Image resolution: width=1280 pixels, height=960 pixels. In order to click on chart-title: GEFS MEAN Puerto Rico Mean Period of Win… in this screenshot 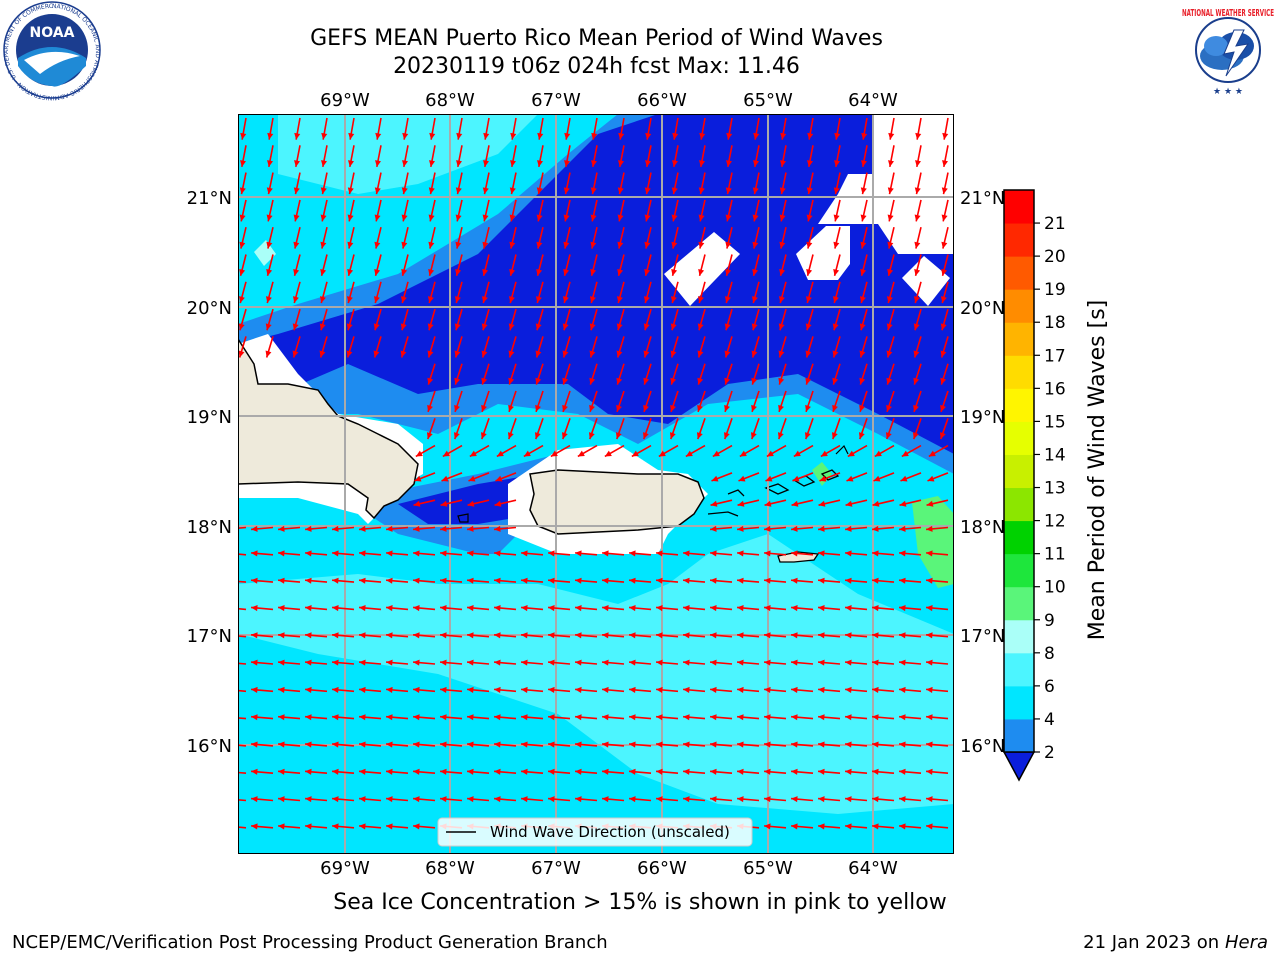, I will do `click(596, 38)`.